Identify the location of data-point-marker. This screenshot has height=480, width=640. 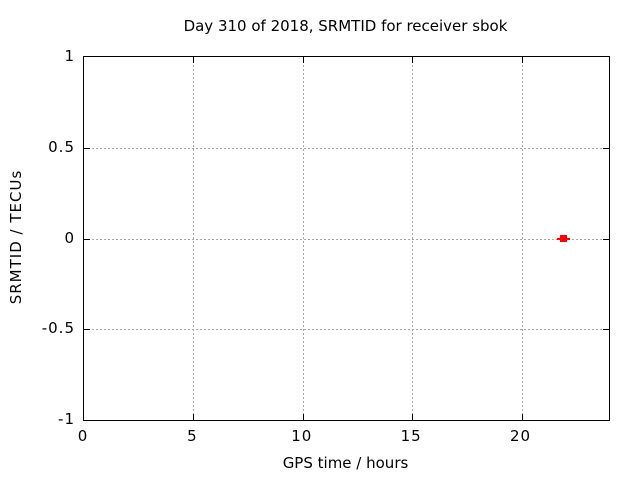
(563, 238).